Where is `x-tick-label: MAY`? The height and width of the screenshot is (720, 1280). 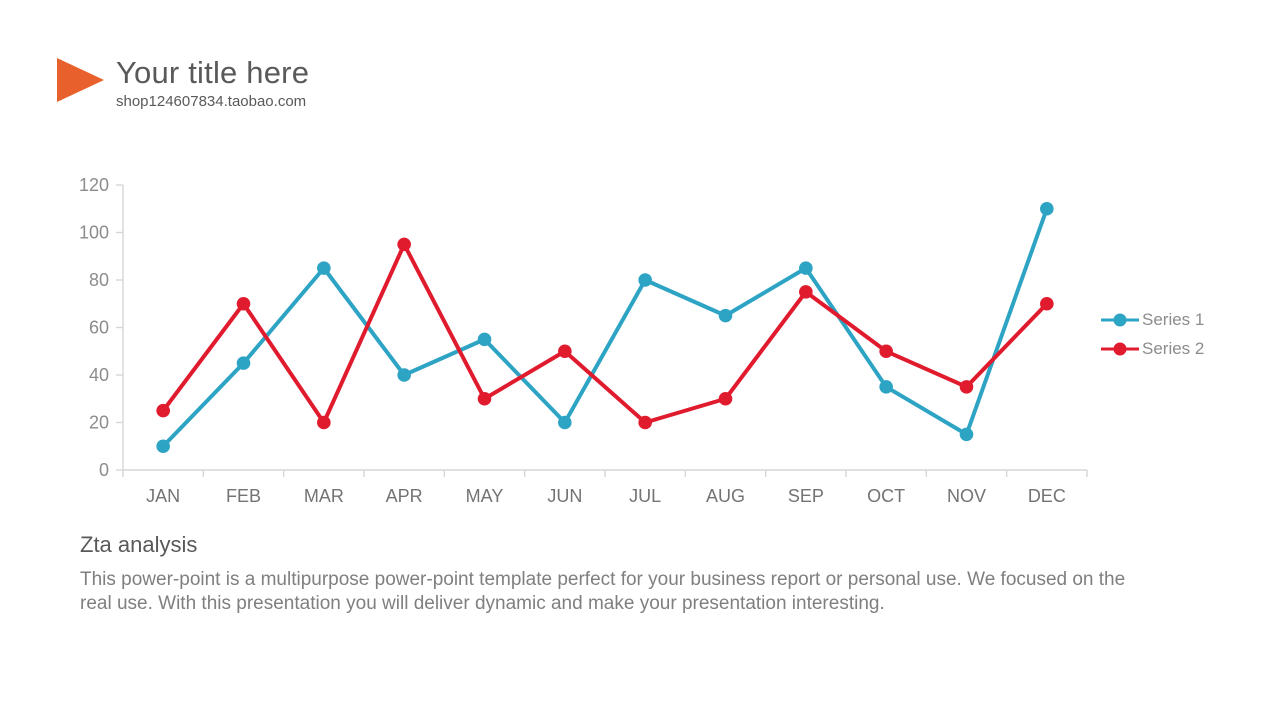
x-tick-label: MAY is located at coordinates (485, 496).